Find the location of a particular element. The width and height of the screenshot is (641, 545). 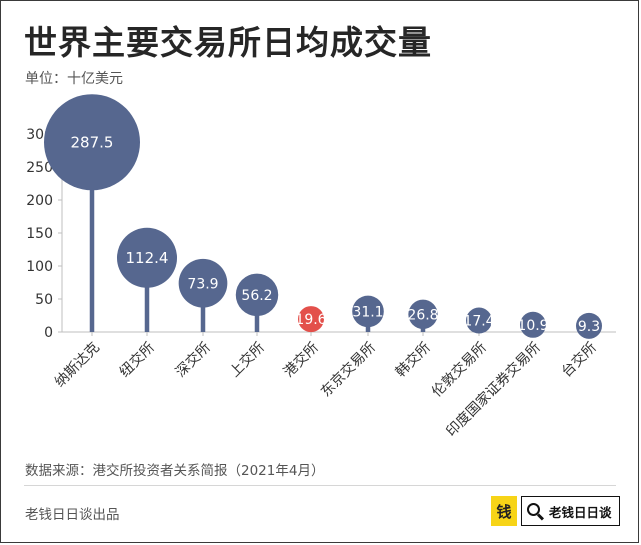

y-tick-label: 100 is located at coordinates (39, 267).